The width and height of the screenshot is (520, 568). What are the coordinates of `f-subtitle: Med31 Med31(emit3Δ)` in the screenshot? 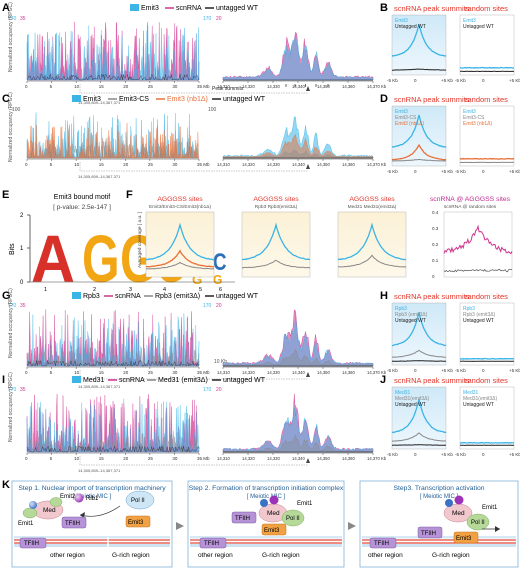 It's located at (372, 207).